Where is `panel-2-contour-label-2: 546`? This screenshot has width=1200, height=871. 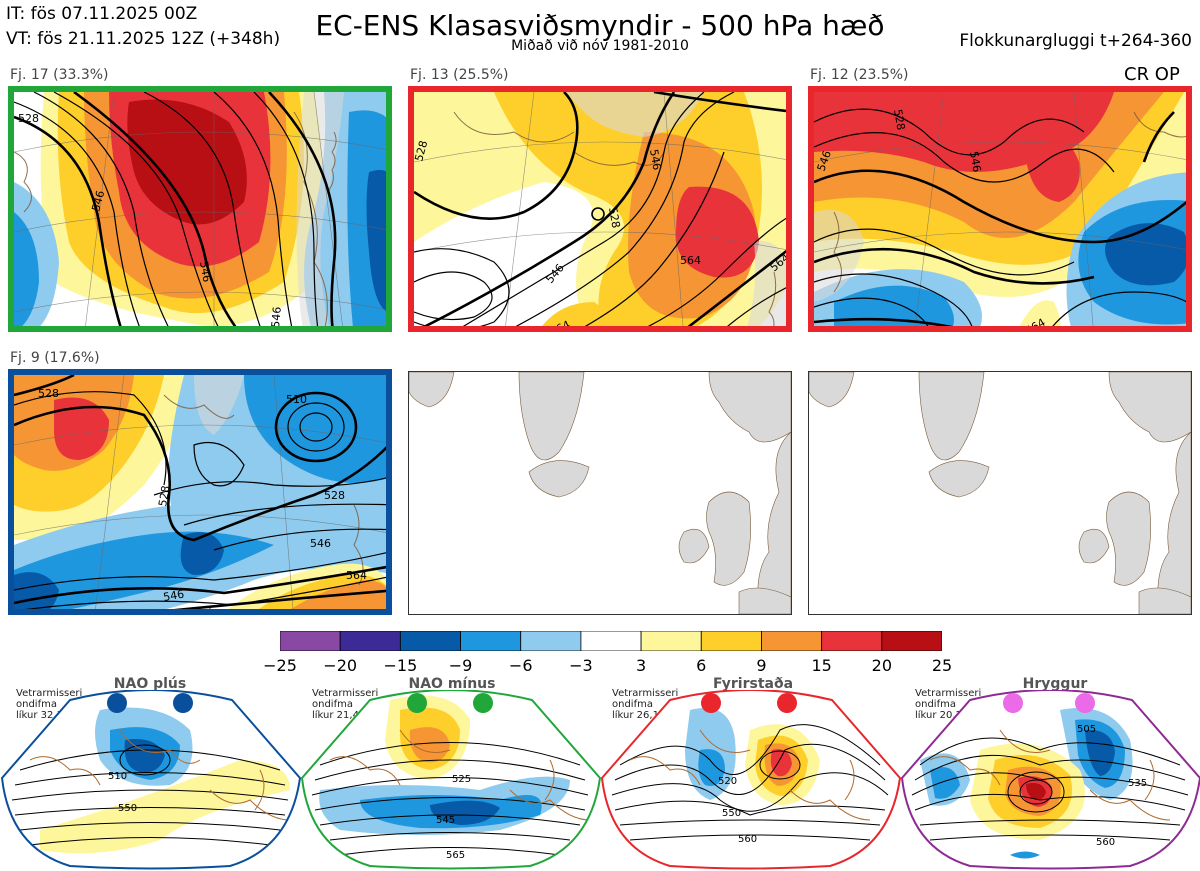 panel-2-contour-label-2: 546 is located at coordinates (655, 159).